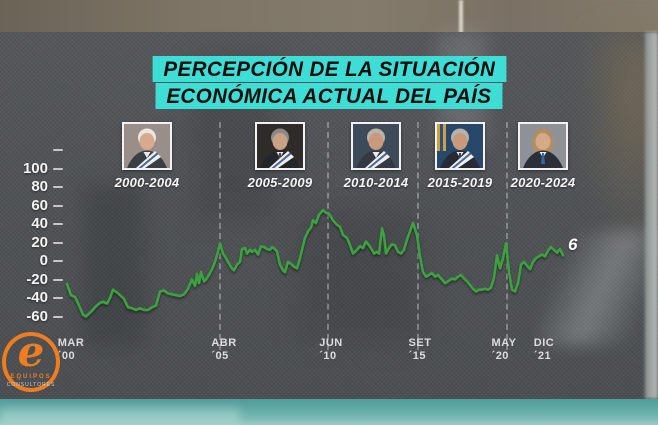 Image resolution: width=658 pixels, height=425 pixels. I want to click on y-tick-label: 40, so click(39, 223).